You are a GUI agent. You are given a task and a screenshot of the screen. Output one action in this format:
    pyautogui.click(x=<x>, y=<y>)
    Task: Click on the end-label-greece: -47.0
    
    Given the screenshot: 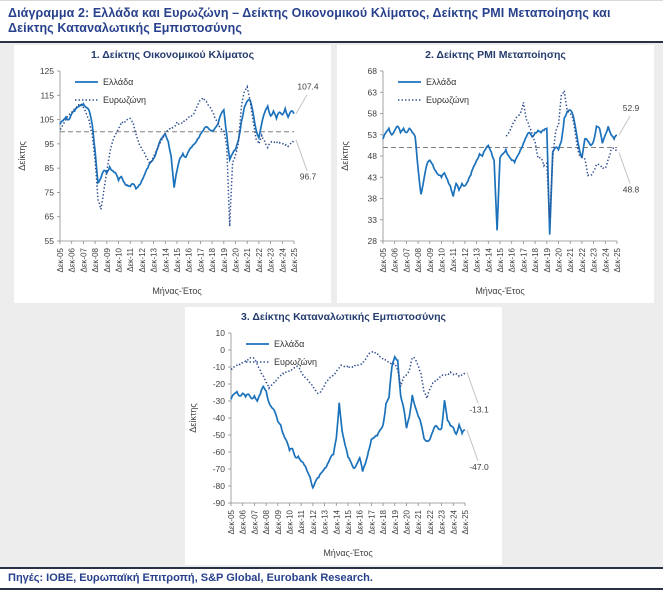 What is the action you would take?
    pyautogui.click(x=479, y=466)
    